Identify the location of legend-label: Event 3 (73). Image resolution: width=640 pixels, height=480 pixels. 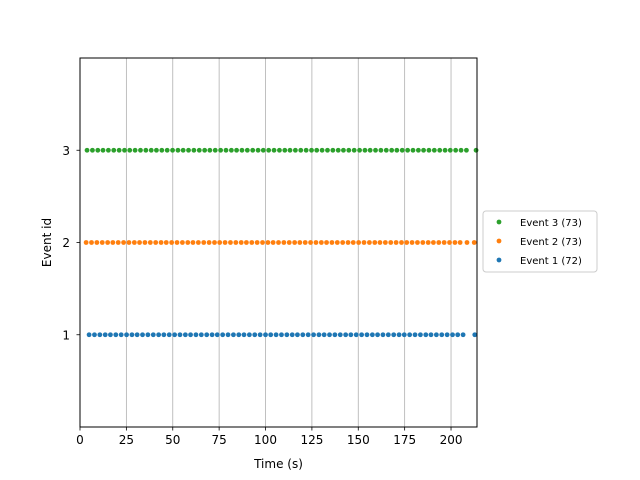
(551, 223).